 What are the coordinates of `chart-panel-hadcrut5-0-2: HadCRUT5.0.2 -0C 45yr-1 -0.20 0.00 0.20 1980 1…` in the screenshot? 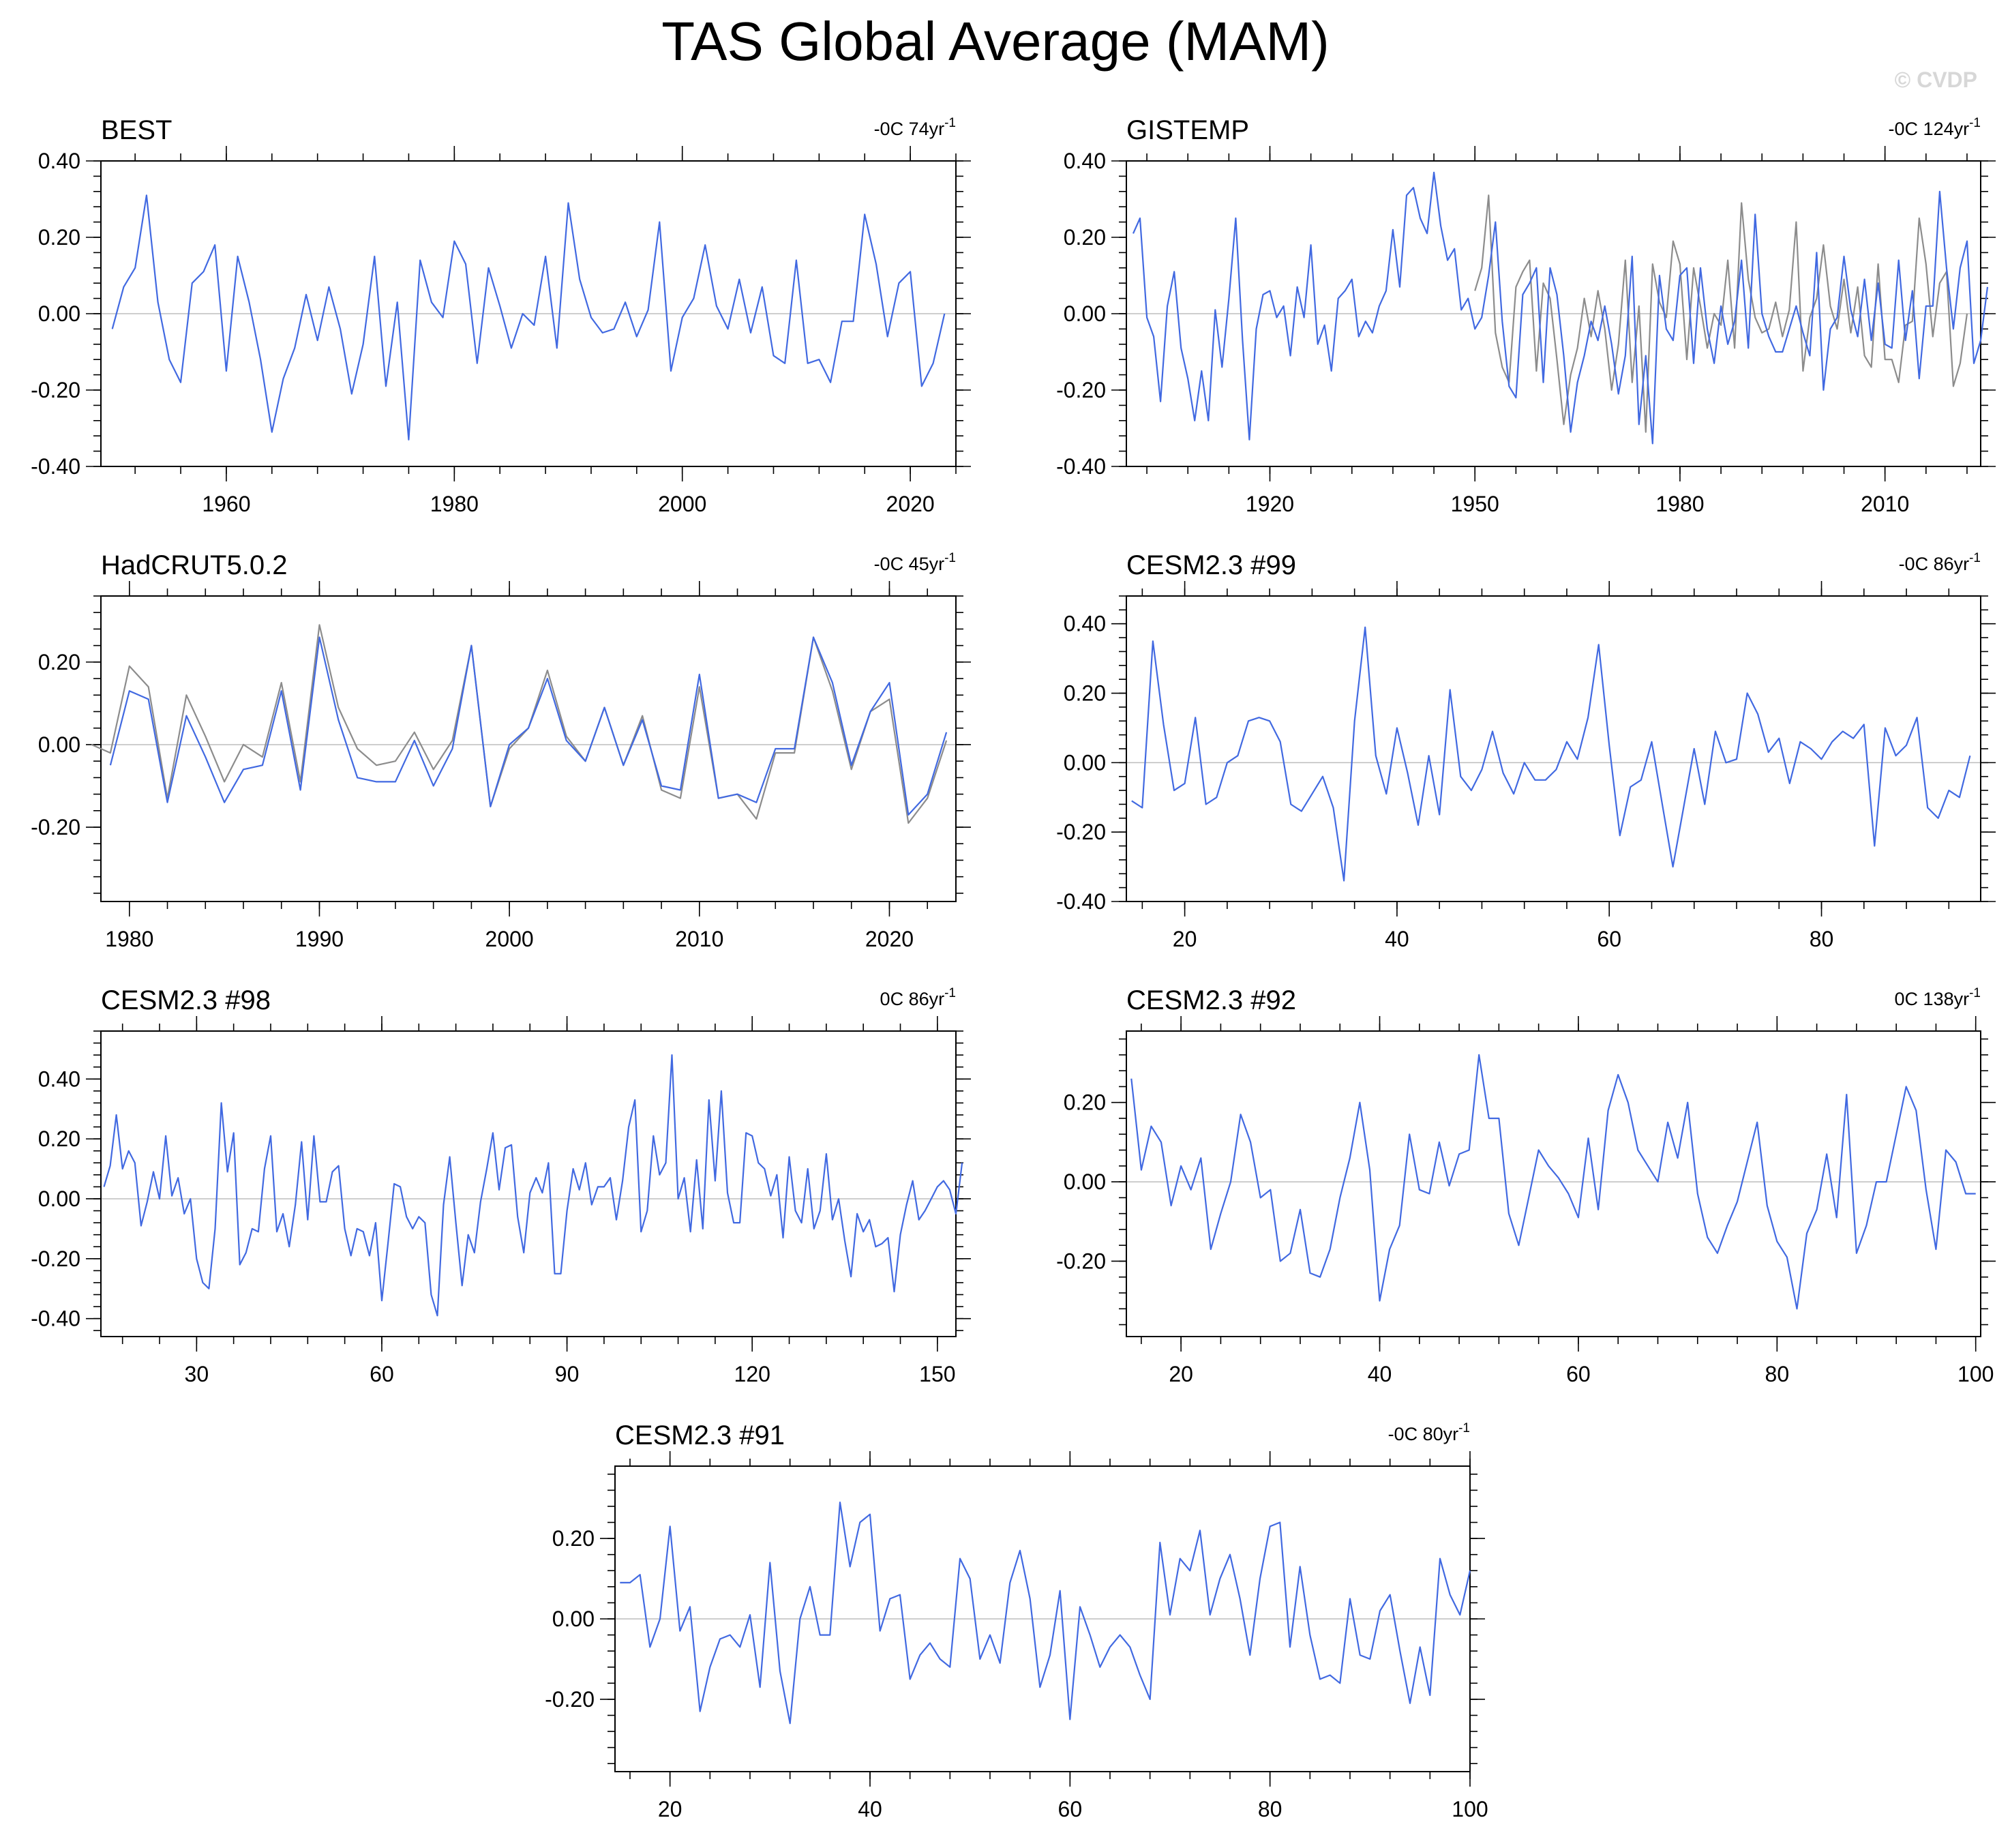 It's located at (501, 750).